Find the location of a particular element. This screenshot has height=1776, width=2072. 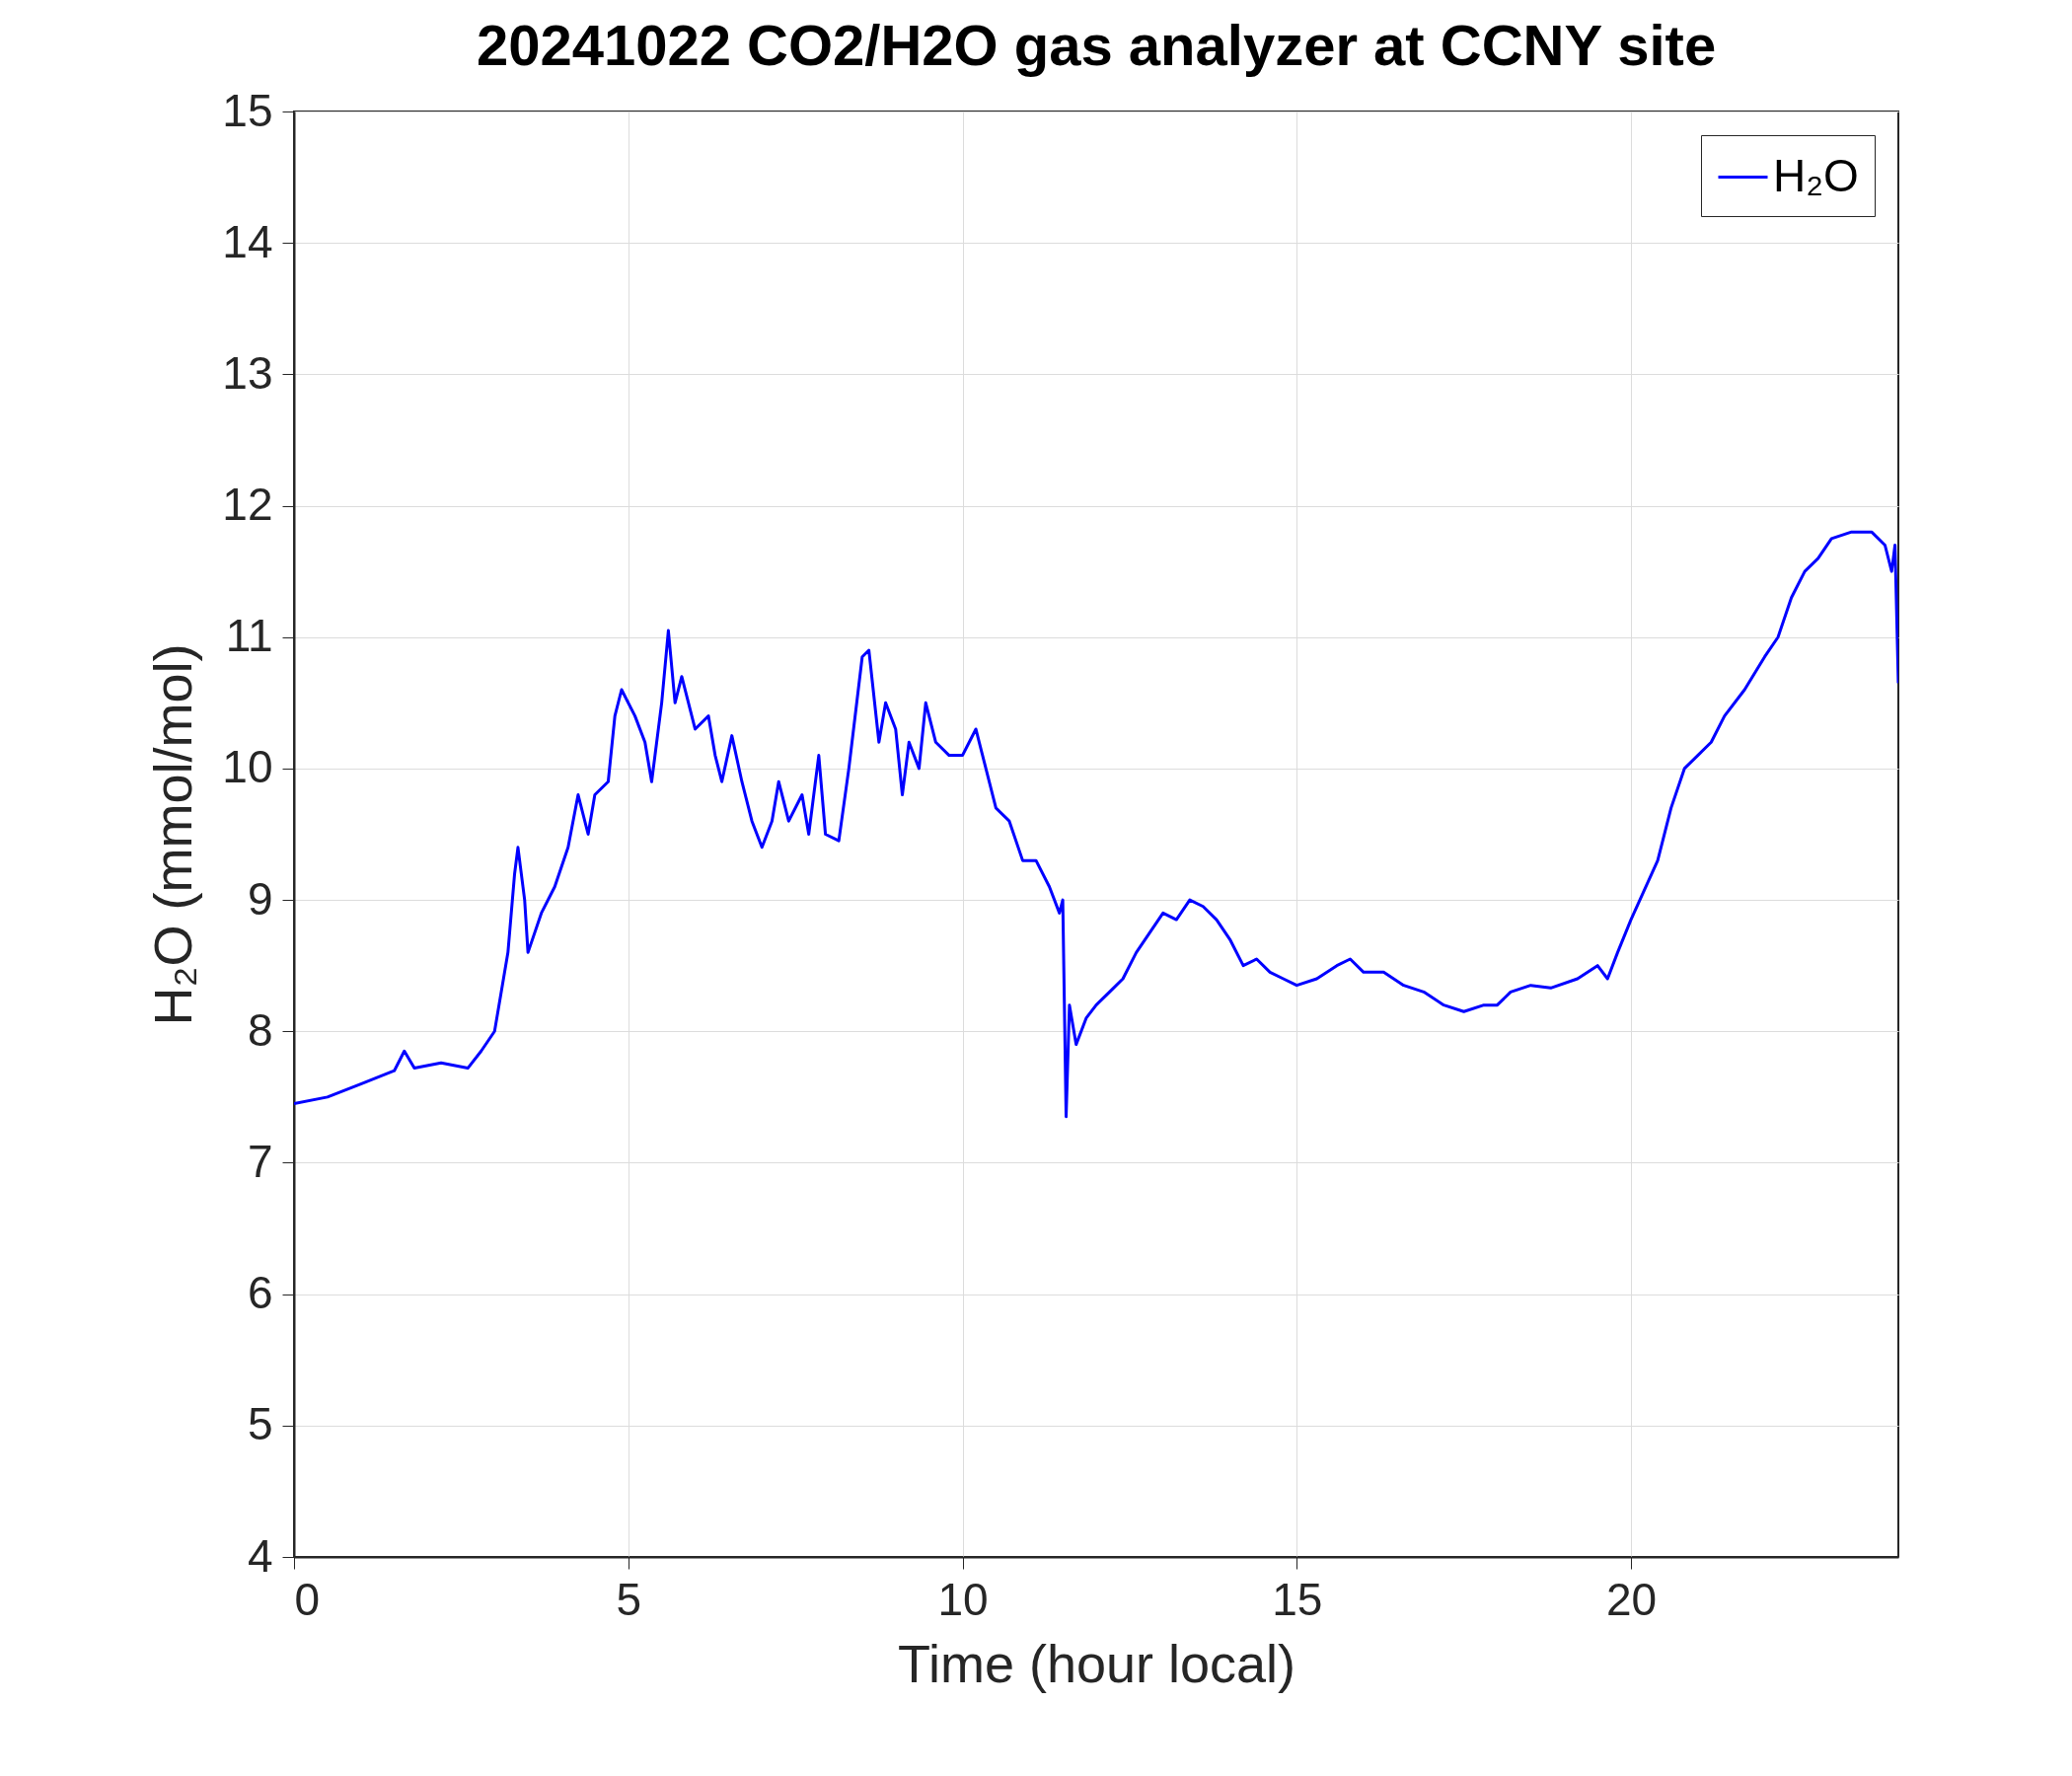

y-tick-label: 7 is located at coordinates (260, 1161).